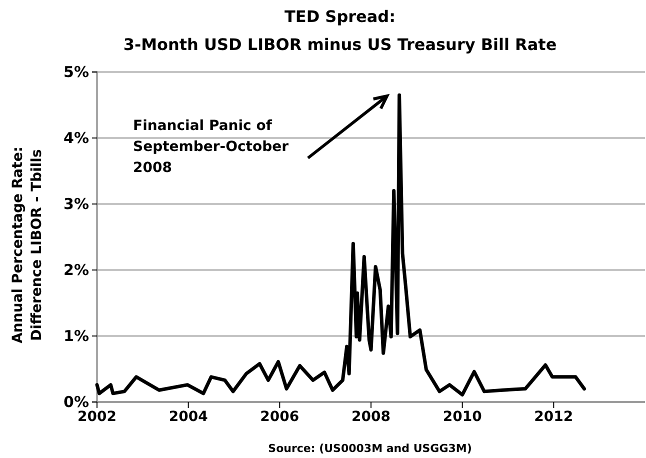  What do you see at coordinates (554, 416) in the screenshot?
I see `x-tick-label: 2012` at bounding box center [554, 416].